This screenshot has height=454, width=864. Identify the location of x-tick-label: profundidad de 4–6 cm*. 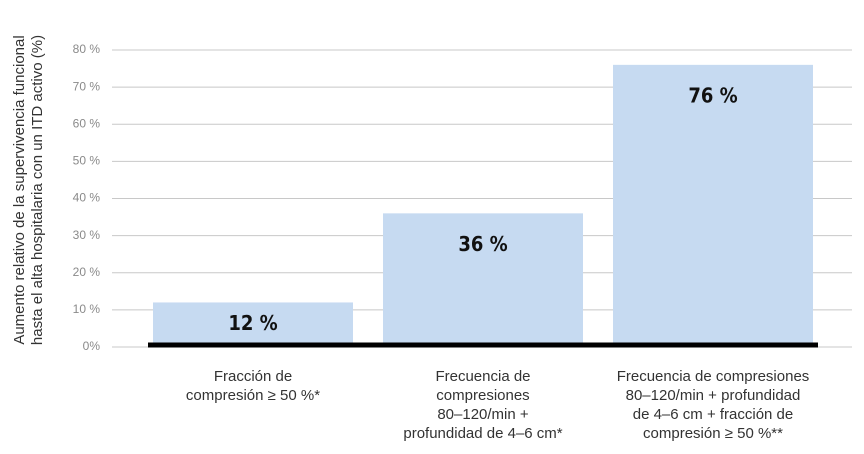
(482, 433).